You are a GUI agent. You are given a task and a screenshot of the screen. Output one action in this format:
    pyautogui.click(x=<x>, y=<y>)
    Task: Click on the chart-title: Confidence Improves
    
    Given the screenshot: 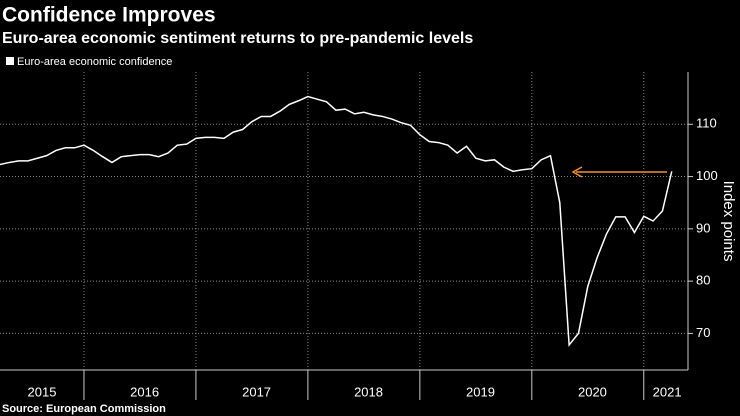 What is the action you would take?
    pyautogui.click(x=109, y=15)
    